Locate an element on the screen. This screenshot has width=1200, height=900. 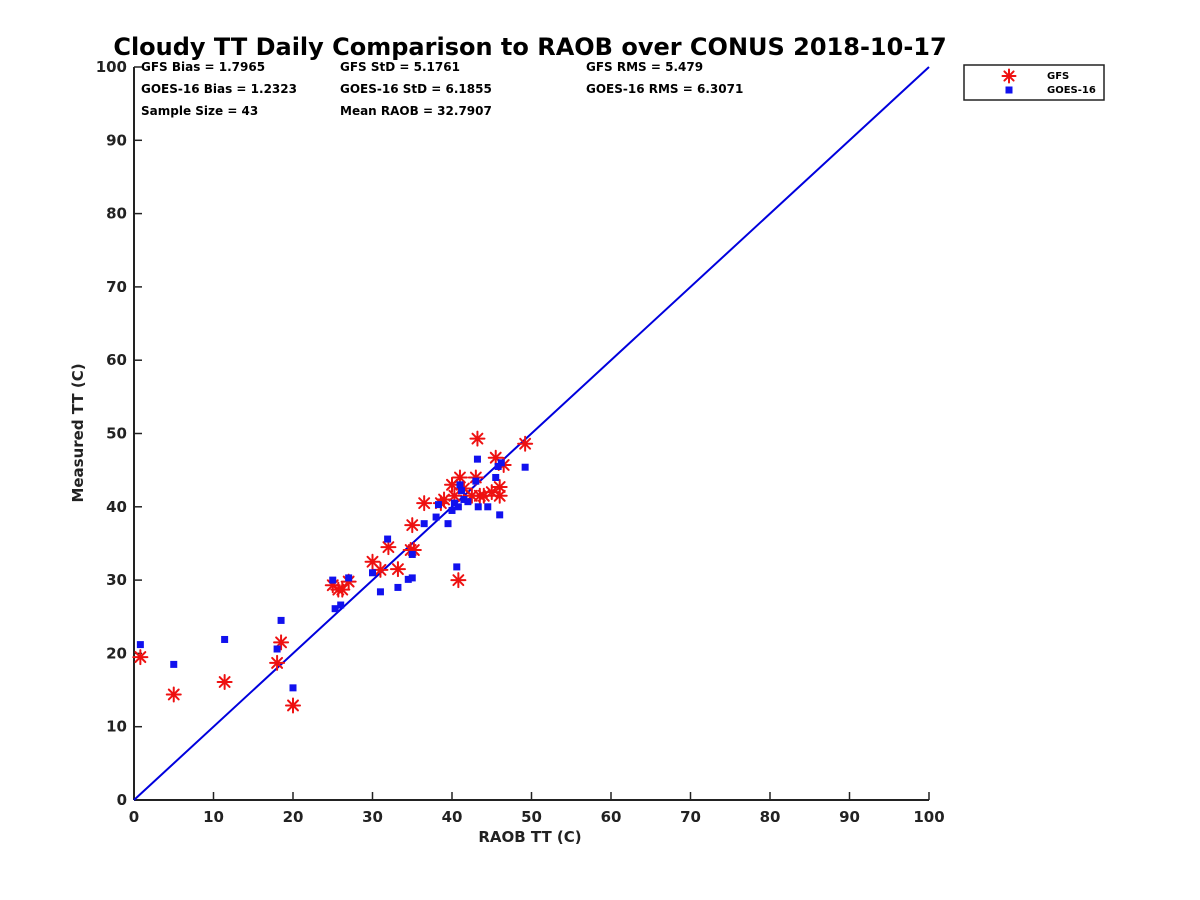
stat-text: GFS StD = 5.1761 is located at coordinates (400, 67).